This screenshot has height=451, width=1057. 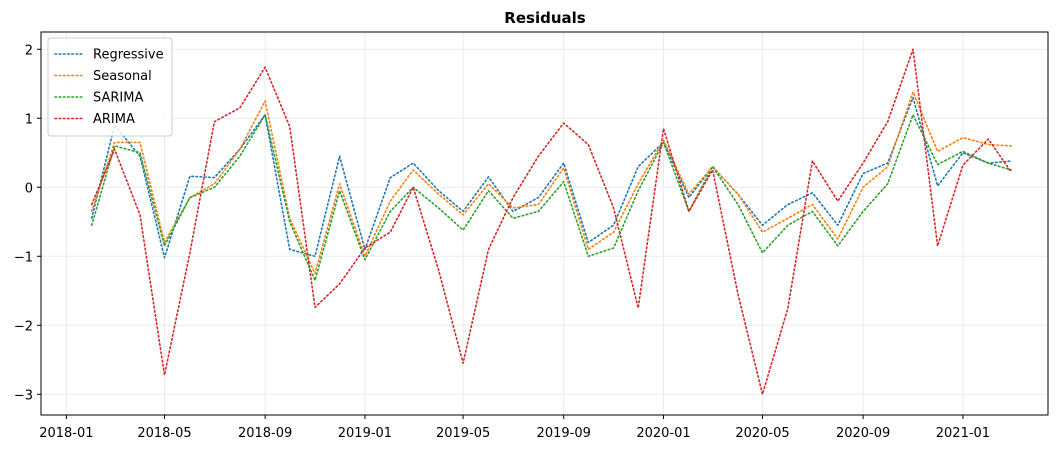 What do you see at coordinates (23, 257) in the screenshot?
I see `y-tick-label: −1` at bounding box center [23, 257].